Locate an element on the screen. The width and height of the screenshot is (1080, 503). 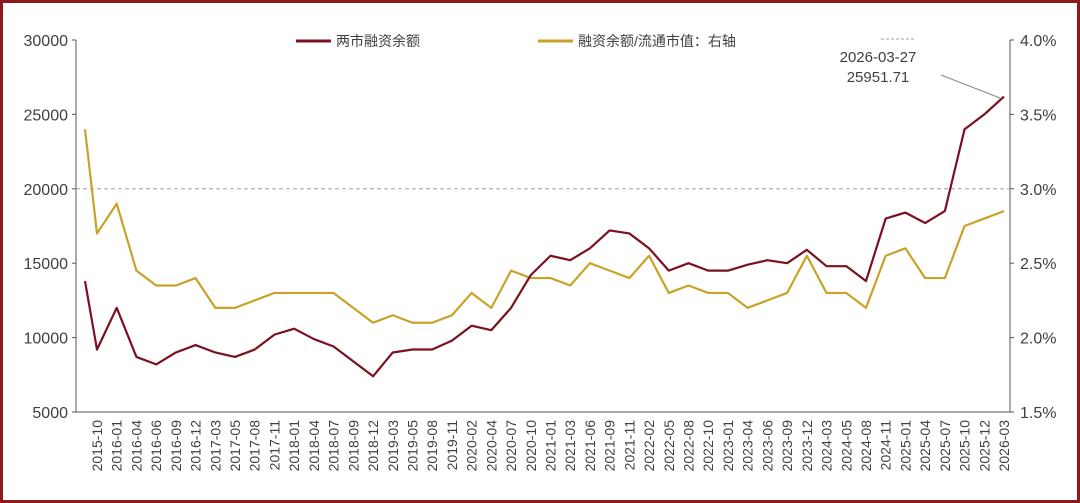
x-axis-tick-label: 2019-03 is located at coordinates (393, 446).